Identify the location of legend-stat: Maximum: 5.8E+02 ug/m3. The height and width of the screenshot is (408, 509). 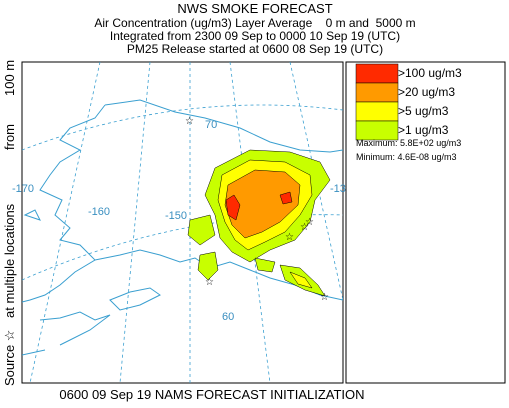
(408, 143).